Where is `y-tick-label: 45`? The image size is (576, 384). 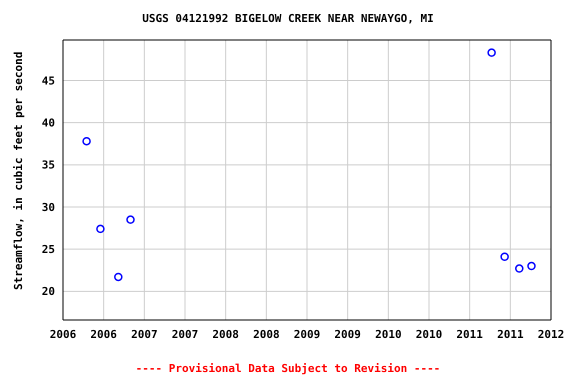
y-tick-label: 45 is located at coordinates (48, 81).